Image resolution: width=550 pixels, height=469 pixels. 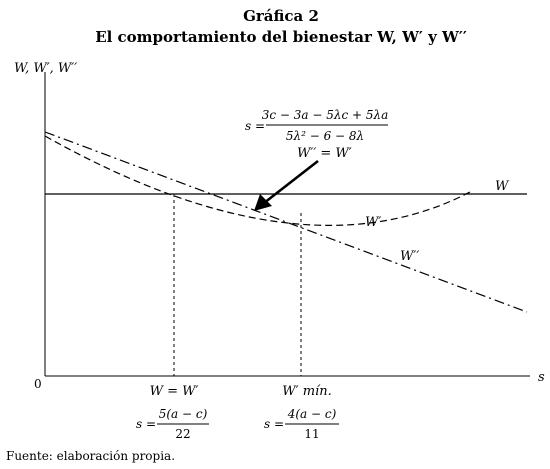 I want to click on chart-title: Gráfica 2, so click(x=281, y=16).